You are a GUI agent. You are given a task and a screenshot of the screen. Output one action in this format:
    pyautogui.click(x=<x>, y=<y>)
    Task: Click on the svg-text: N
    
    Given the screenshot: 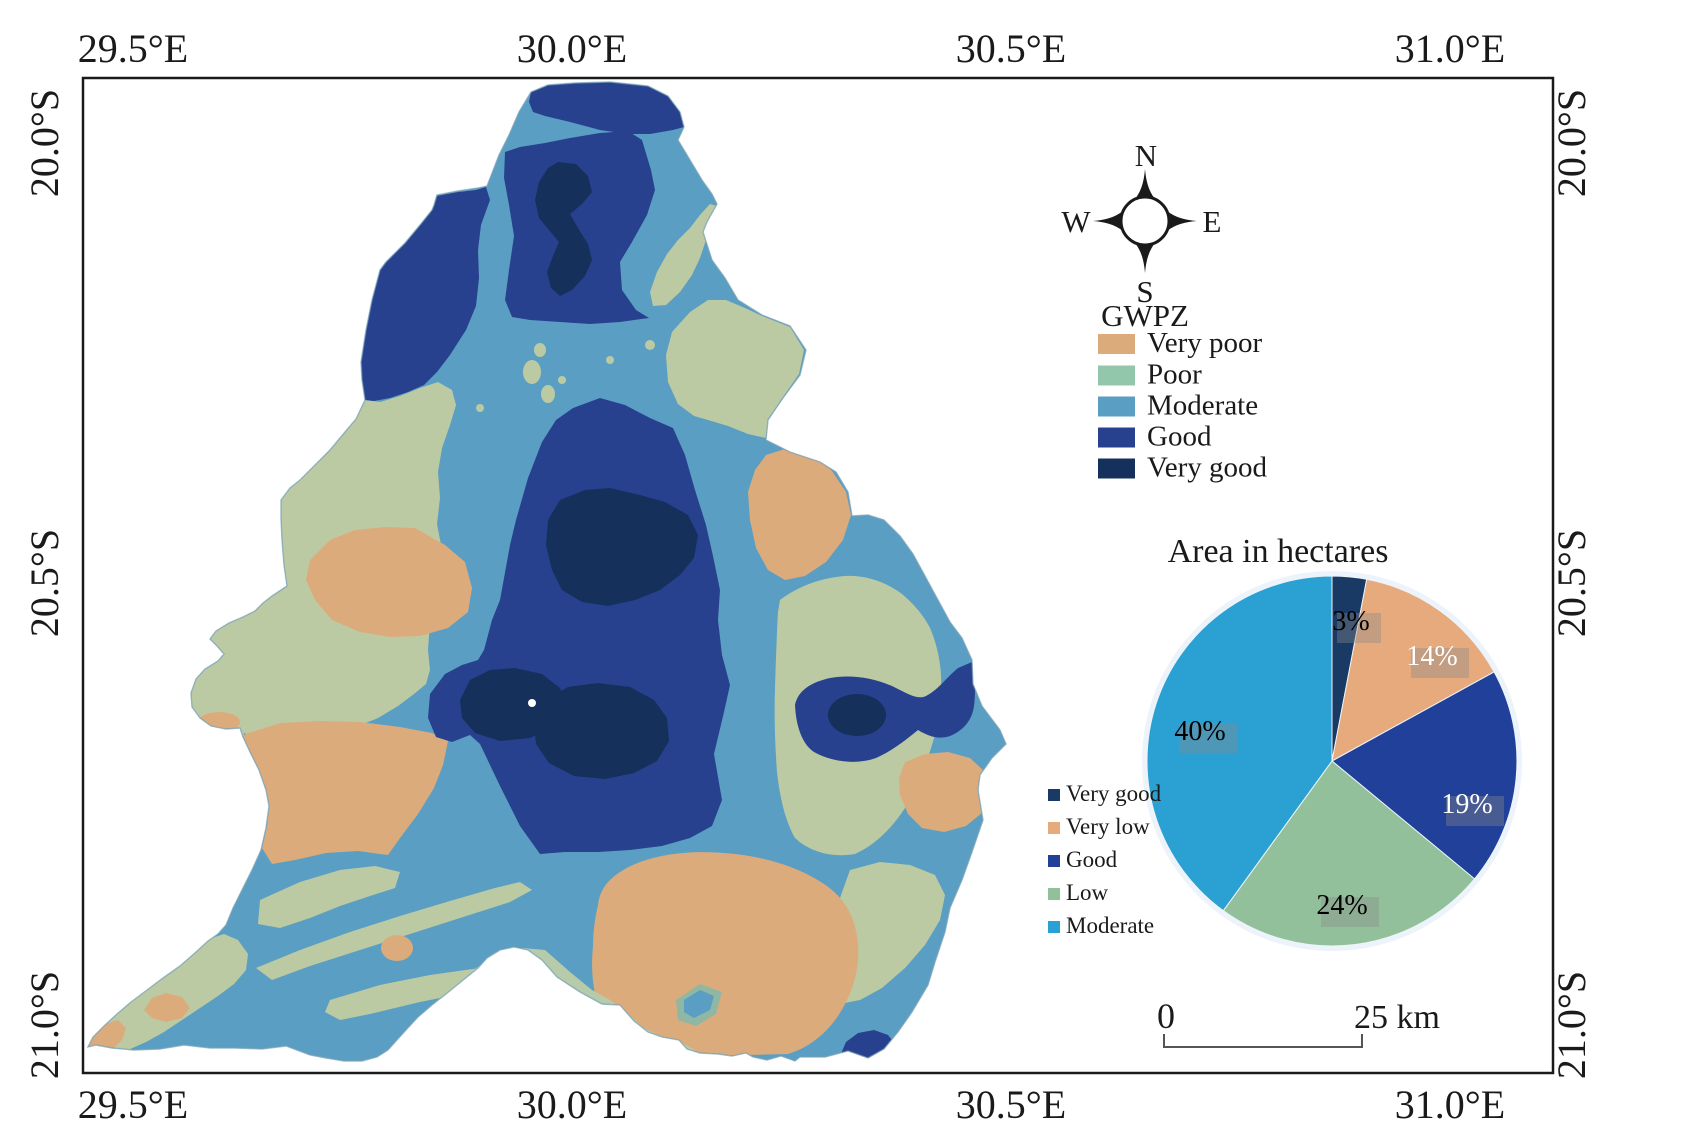 What is the action you would take?
    pyautogui.click(x=1146, y=155)
    